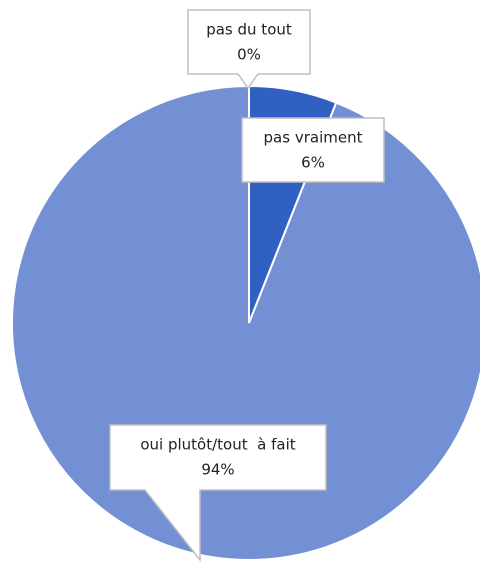 Image resolution: width=480 pixels, height=562 pixels. What do you see at coordinates (313, 163) in the screenshot?
I see `slice-value-label: 6%` at bounding box center [313, 163].